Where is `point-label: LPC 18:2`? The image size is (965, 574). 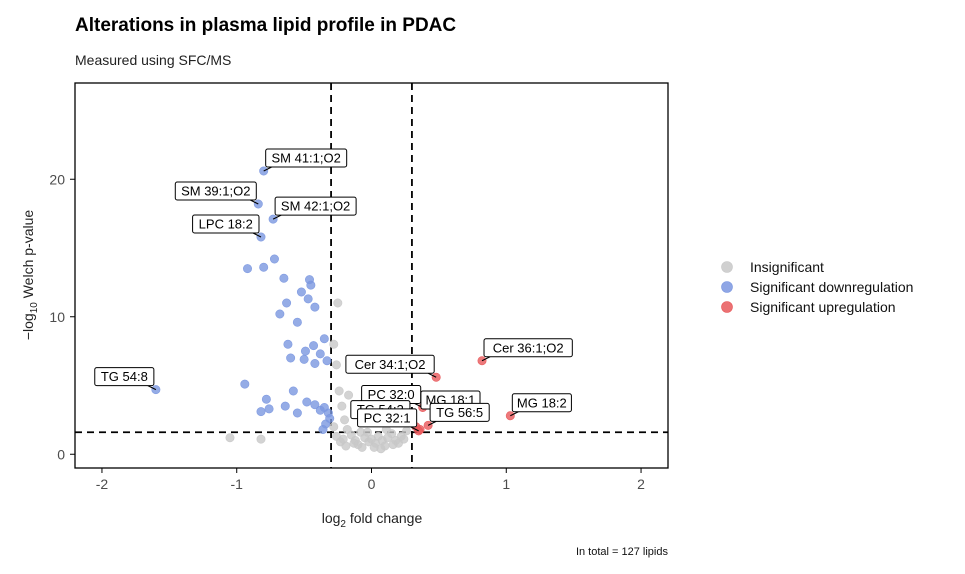 point-label: LPC 18:2 is located at coordinates (227, 226).